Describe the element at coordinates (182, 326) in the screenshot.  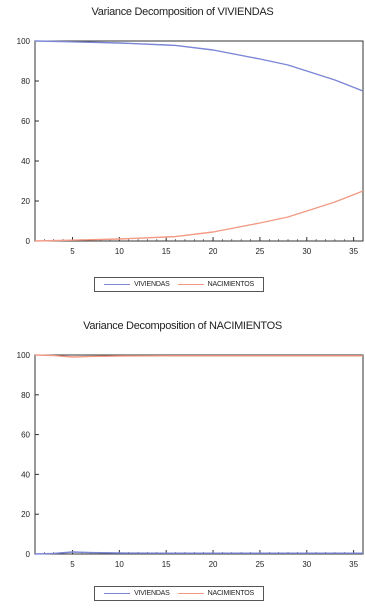
I see `chart-title: Variance Decomposition of NACIMIENTOS` at that location.